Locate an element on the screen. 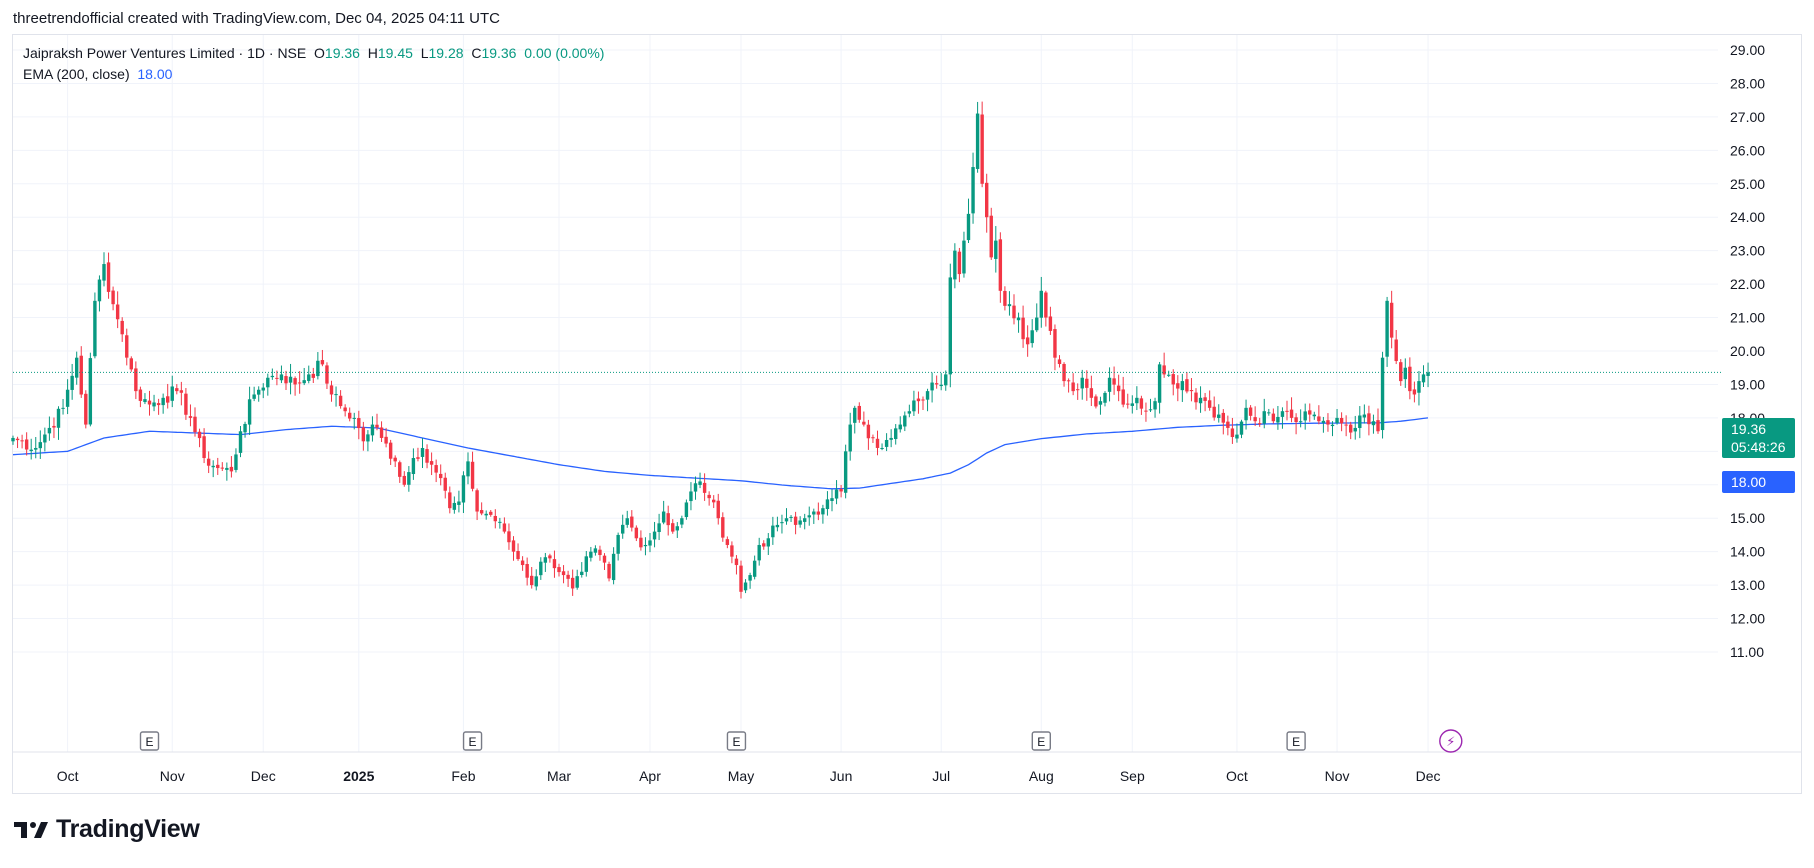 This screenshot has height=868, width=1814. tradingview-logo: TradingView is located at coordinates (107, 829).